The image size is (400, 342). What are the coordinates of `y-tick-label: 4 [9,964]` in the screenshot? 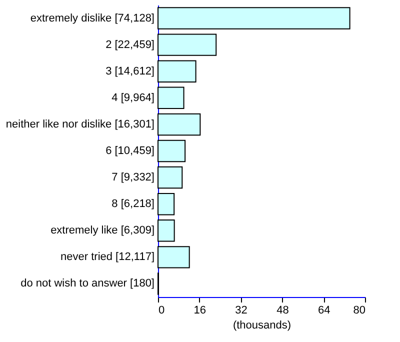 It's located at (133, 98).